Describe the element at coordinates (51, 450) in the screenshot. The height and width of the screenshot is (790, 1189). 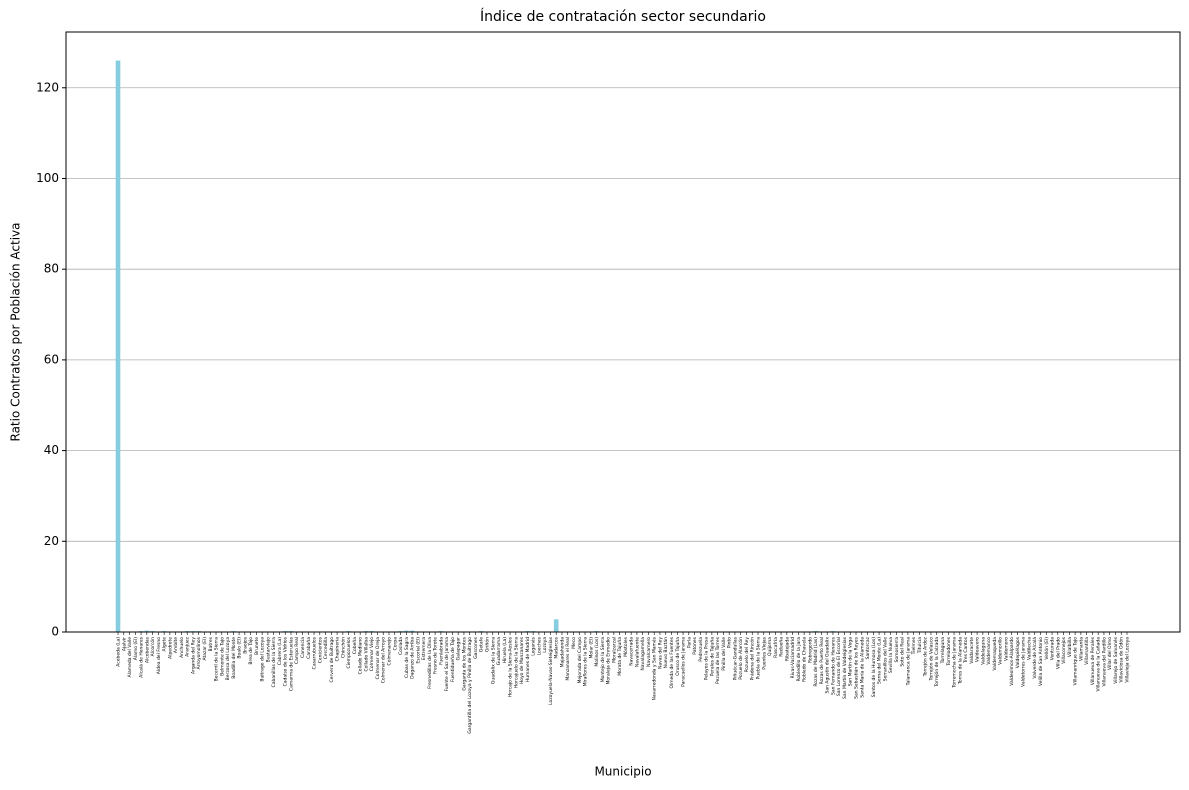
I see `y-tick-label: 40` at that location.